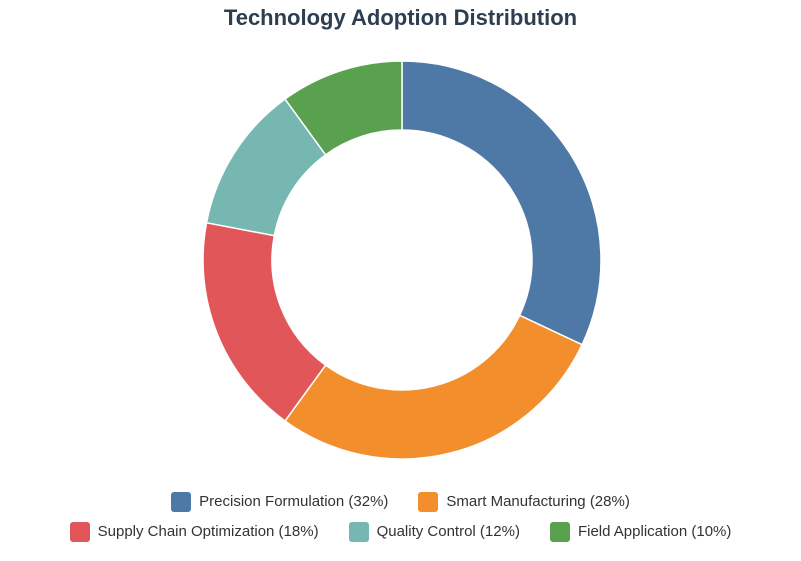  Describe the element at coordinates (208, 531) in the screenshot. I see `legend-label: Supply Chain Optimization (18%)` at that location.